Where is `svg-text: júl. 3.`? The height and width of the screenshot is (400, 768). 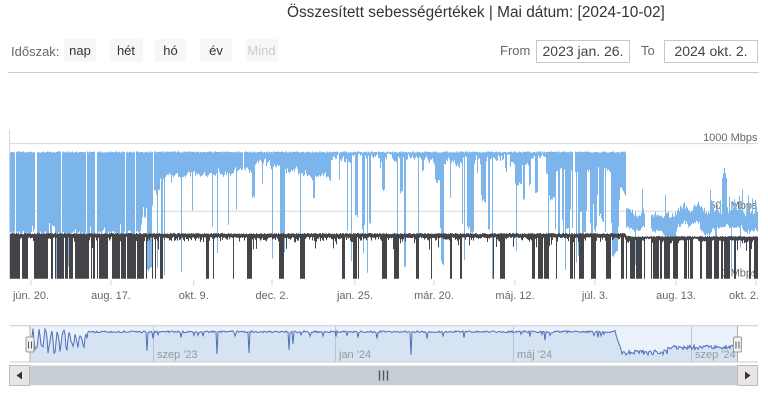 svg-text: júl. 3. is located at coordinates (594, 296).